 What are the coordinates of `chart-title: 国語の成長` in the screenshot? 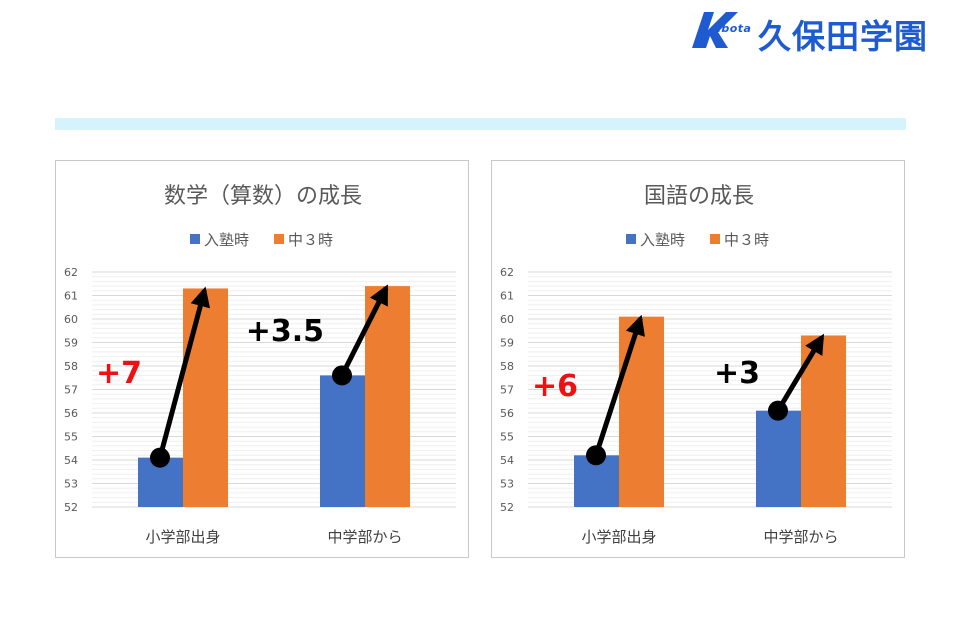 It's located at (699, 196).